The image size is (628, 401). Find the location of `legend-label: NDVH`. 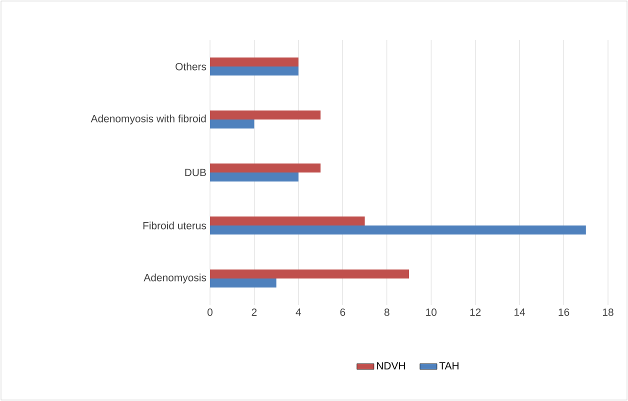

legend-label: NDVH is located at coordinates (390, 366).